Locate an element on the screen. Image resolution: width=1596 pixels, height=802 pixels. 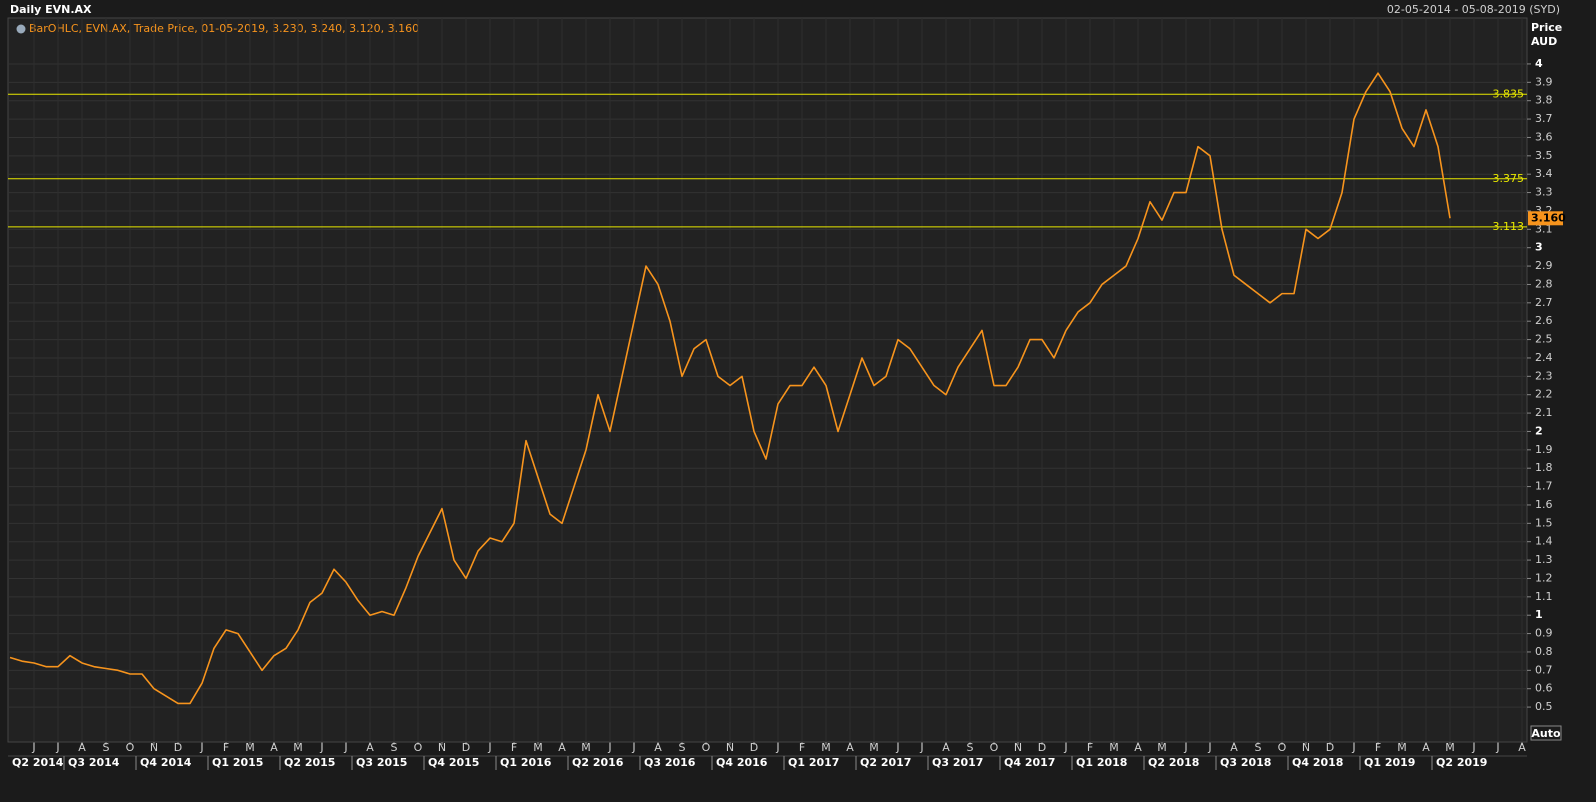
quarter-label: Q2 2018 is located at coordinates (1173, 762).